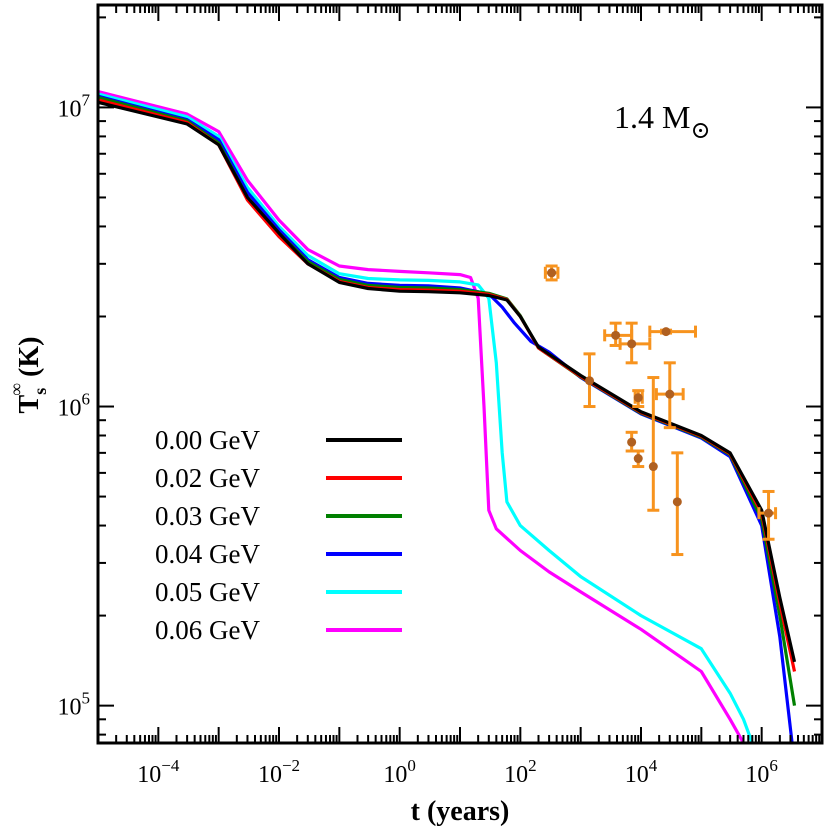  I want to click on legend-label: 0.03 GeV, so click(207, 516).